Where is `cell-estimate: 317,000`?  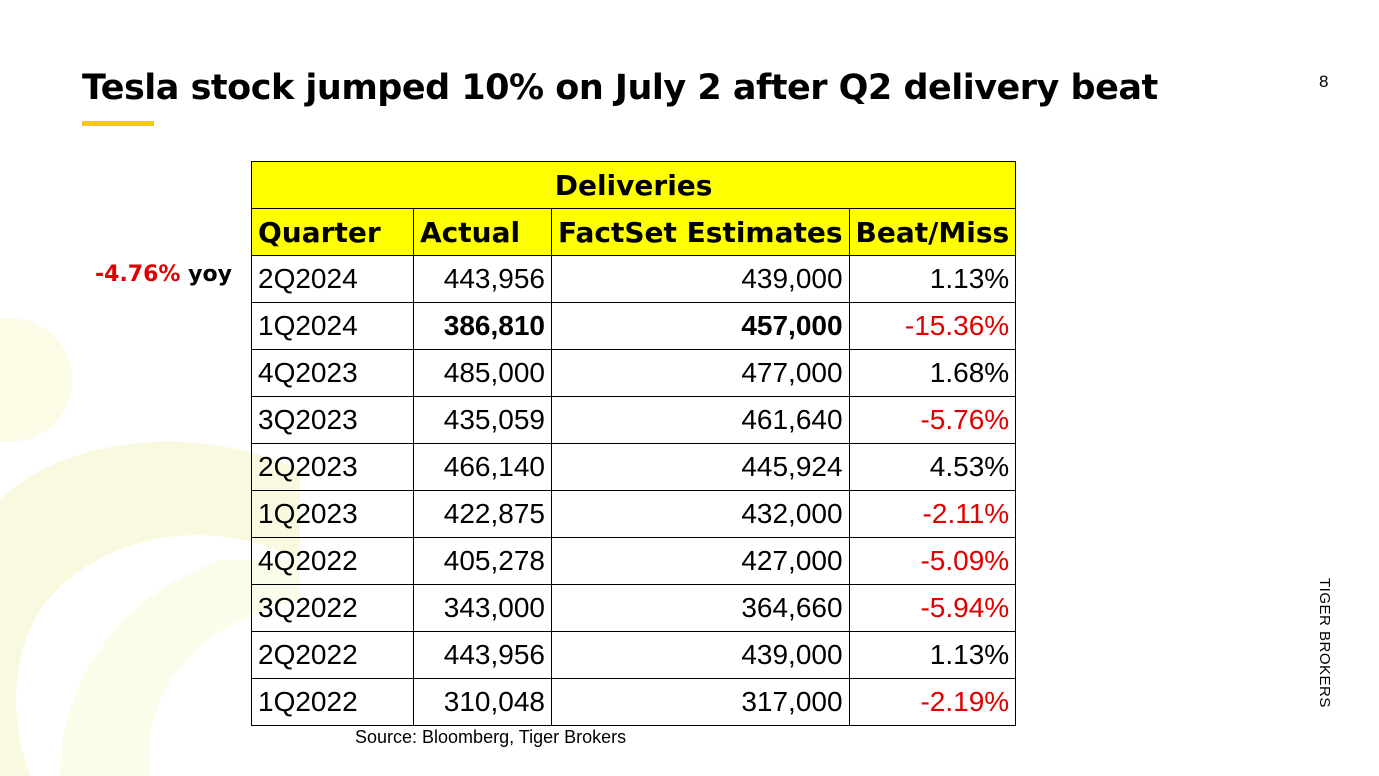 cell-estimate: 317,000 is located at coordinates (700, 702).